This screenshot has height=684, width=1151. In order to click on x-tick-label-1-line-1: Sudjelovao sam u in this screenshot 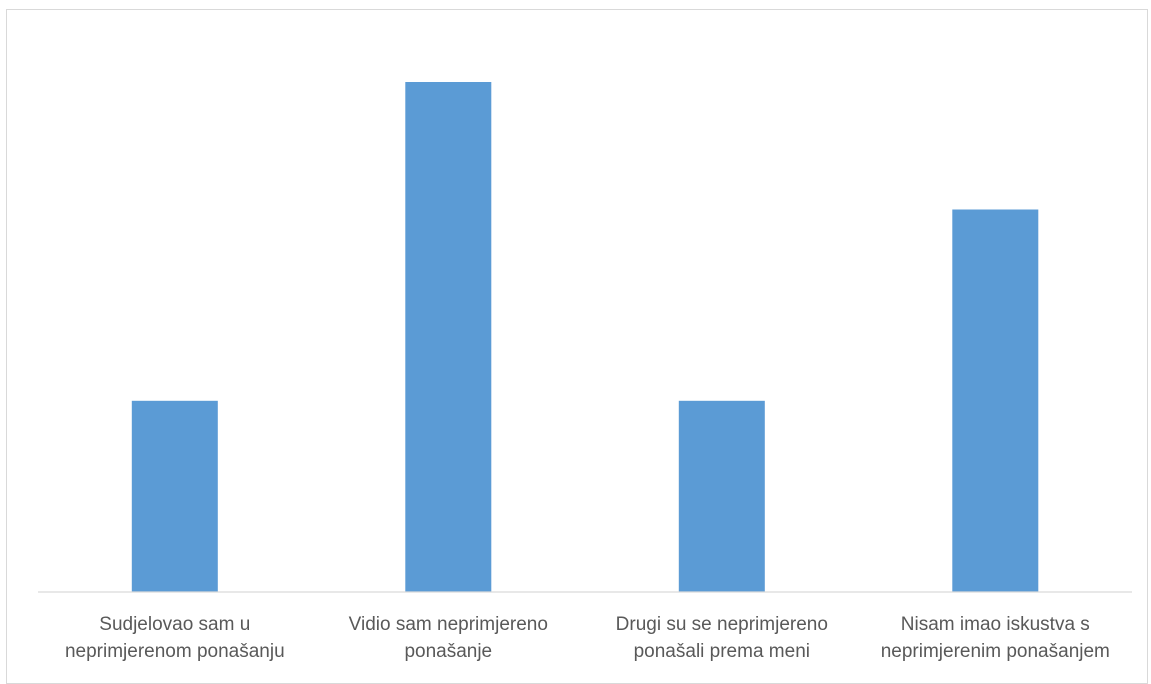, I will do `click(174, 624)`.